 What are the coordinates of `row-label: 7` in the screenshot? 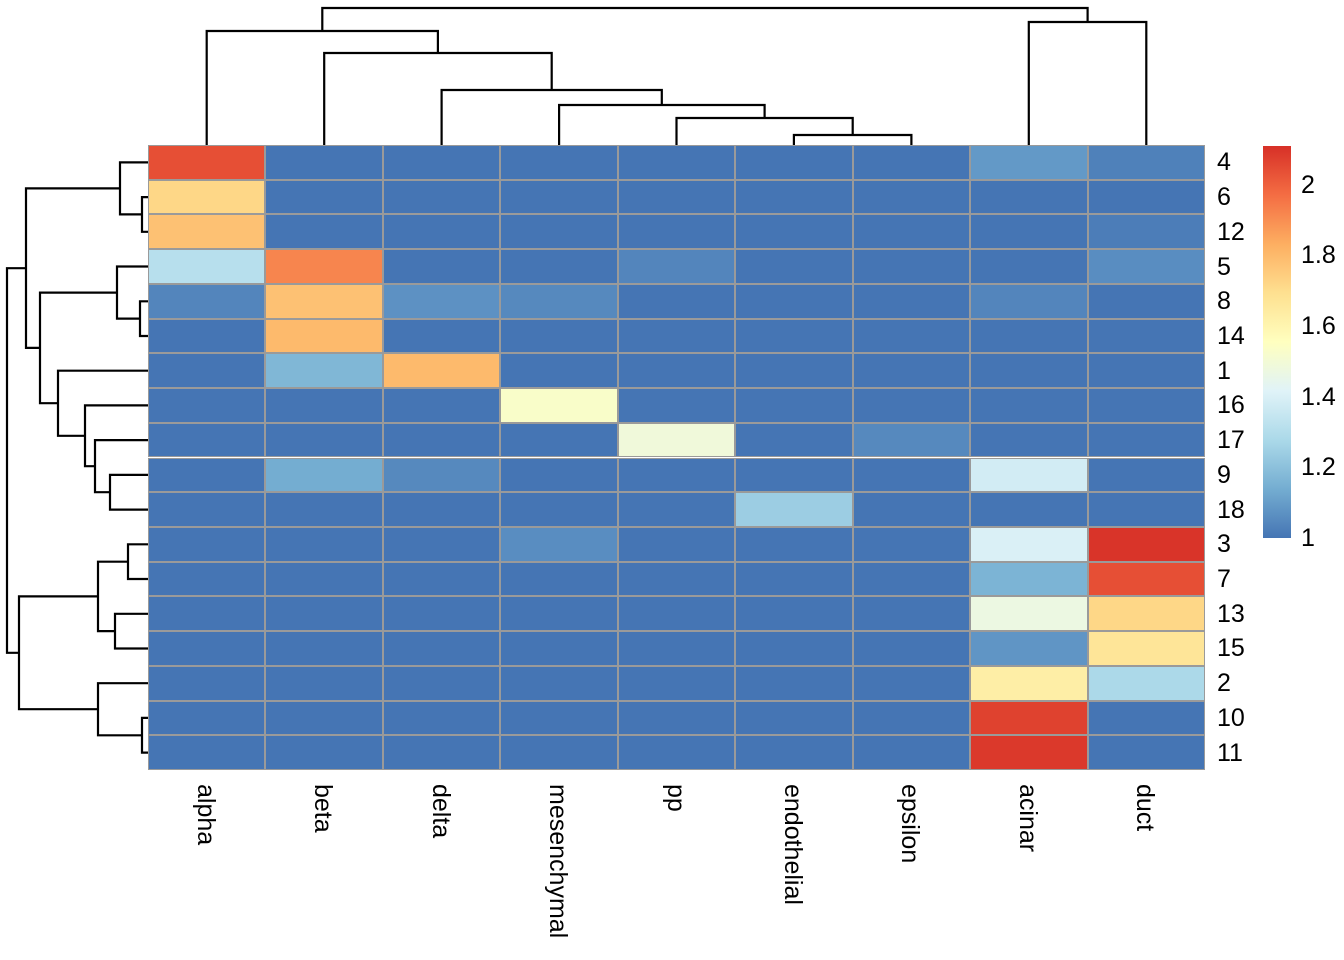 It's located at (1224, 579).